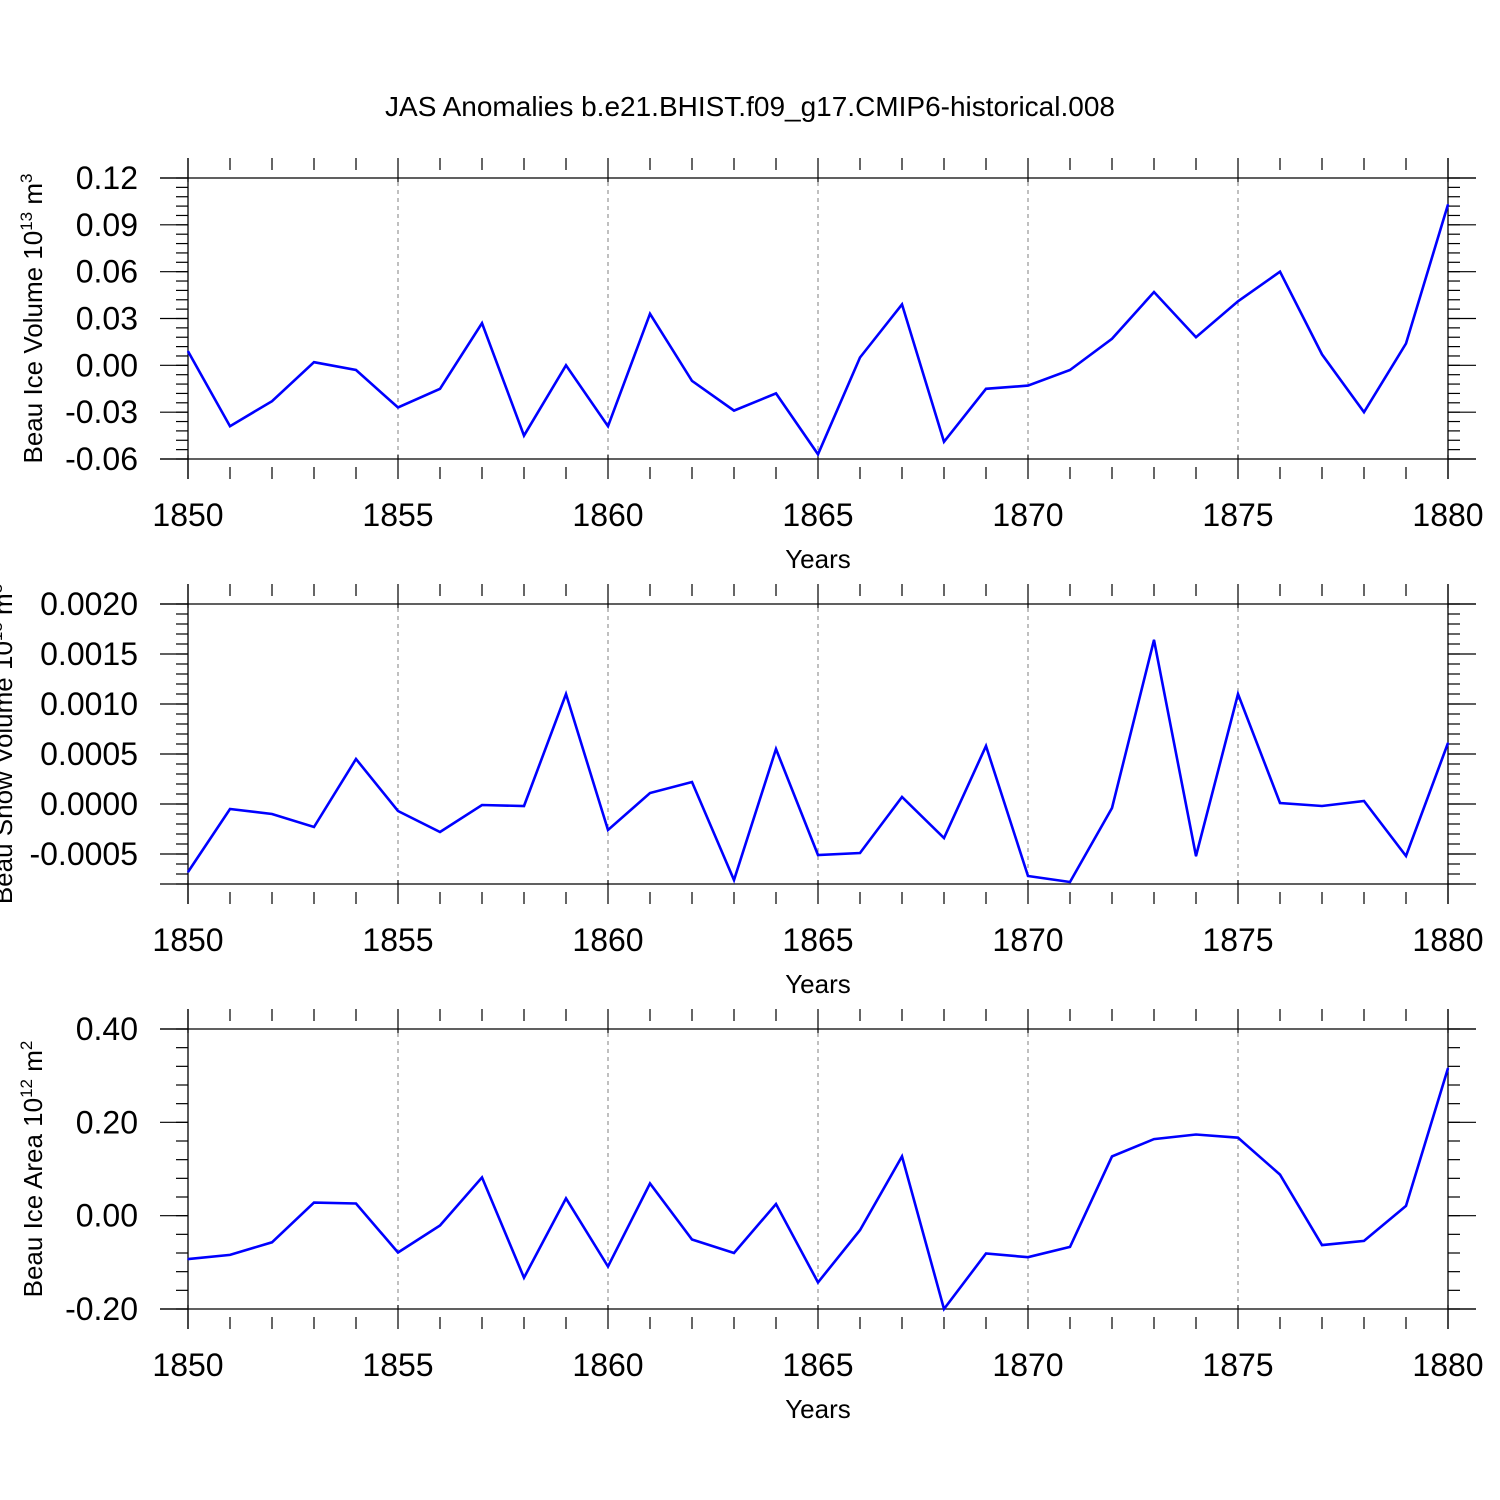 This screenshot has height=1500, width=1500. Describe the element at coordinates (187, 515) in the screenshot. I see `x-tick-label: 1850` at that location.